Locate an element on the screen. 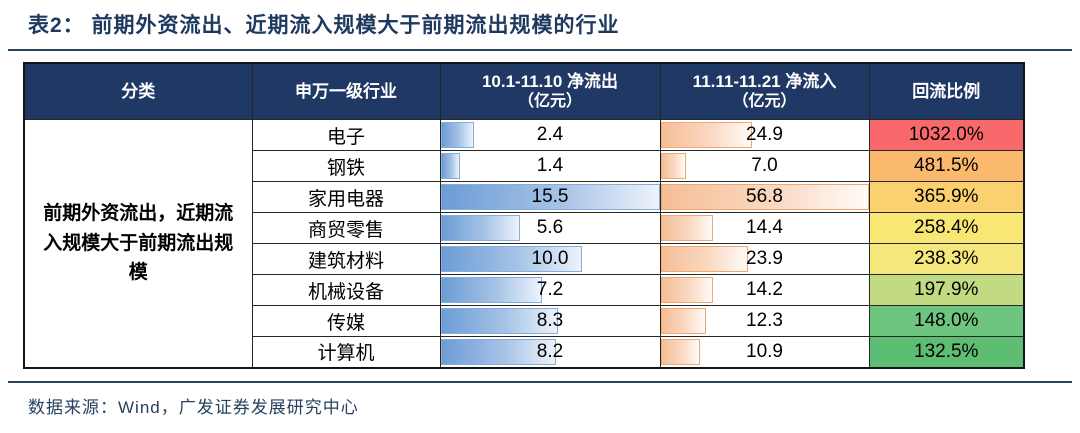 This screenshot has width=1080, height=433. inflow-cell: 56.8 is located at coordinates (764, 197).